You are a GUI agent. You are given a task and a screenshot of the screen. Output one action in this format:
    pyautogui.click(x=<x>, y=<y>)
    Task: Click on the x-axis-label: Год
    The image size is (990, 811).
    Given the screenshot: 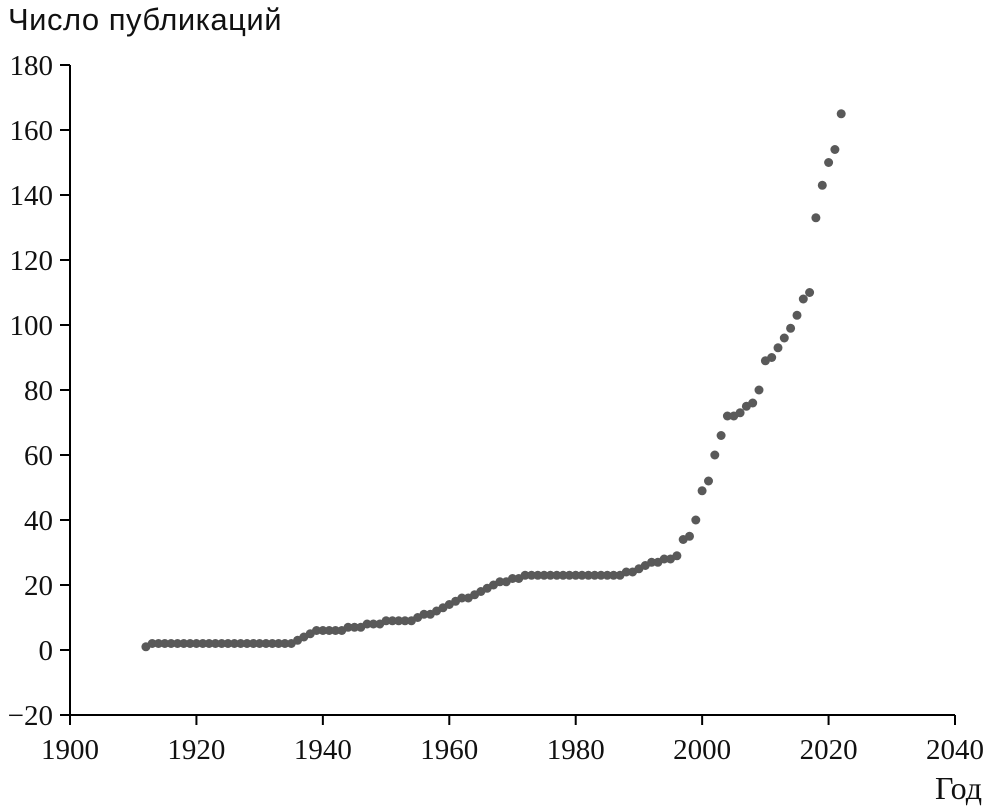 What is the action you would take?
    pyautogui.click(x=958, y=788)
    